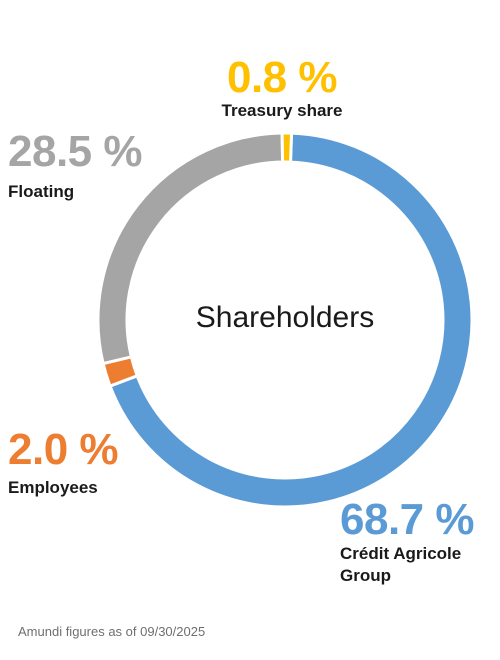  I want to click on footnote: Amundi figures as of 09/30/2025, so click(112, 631).